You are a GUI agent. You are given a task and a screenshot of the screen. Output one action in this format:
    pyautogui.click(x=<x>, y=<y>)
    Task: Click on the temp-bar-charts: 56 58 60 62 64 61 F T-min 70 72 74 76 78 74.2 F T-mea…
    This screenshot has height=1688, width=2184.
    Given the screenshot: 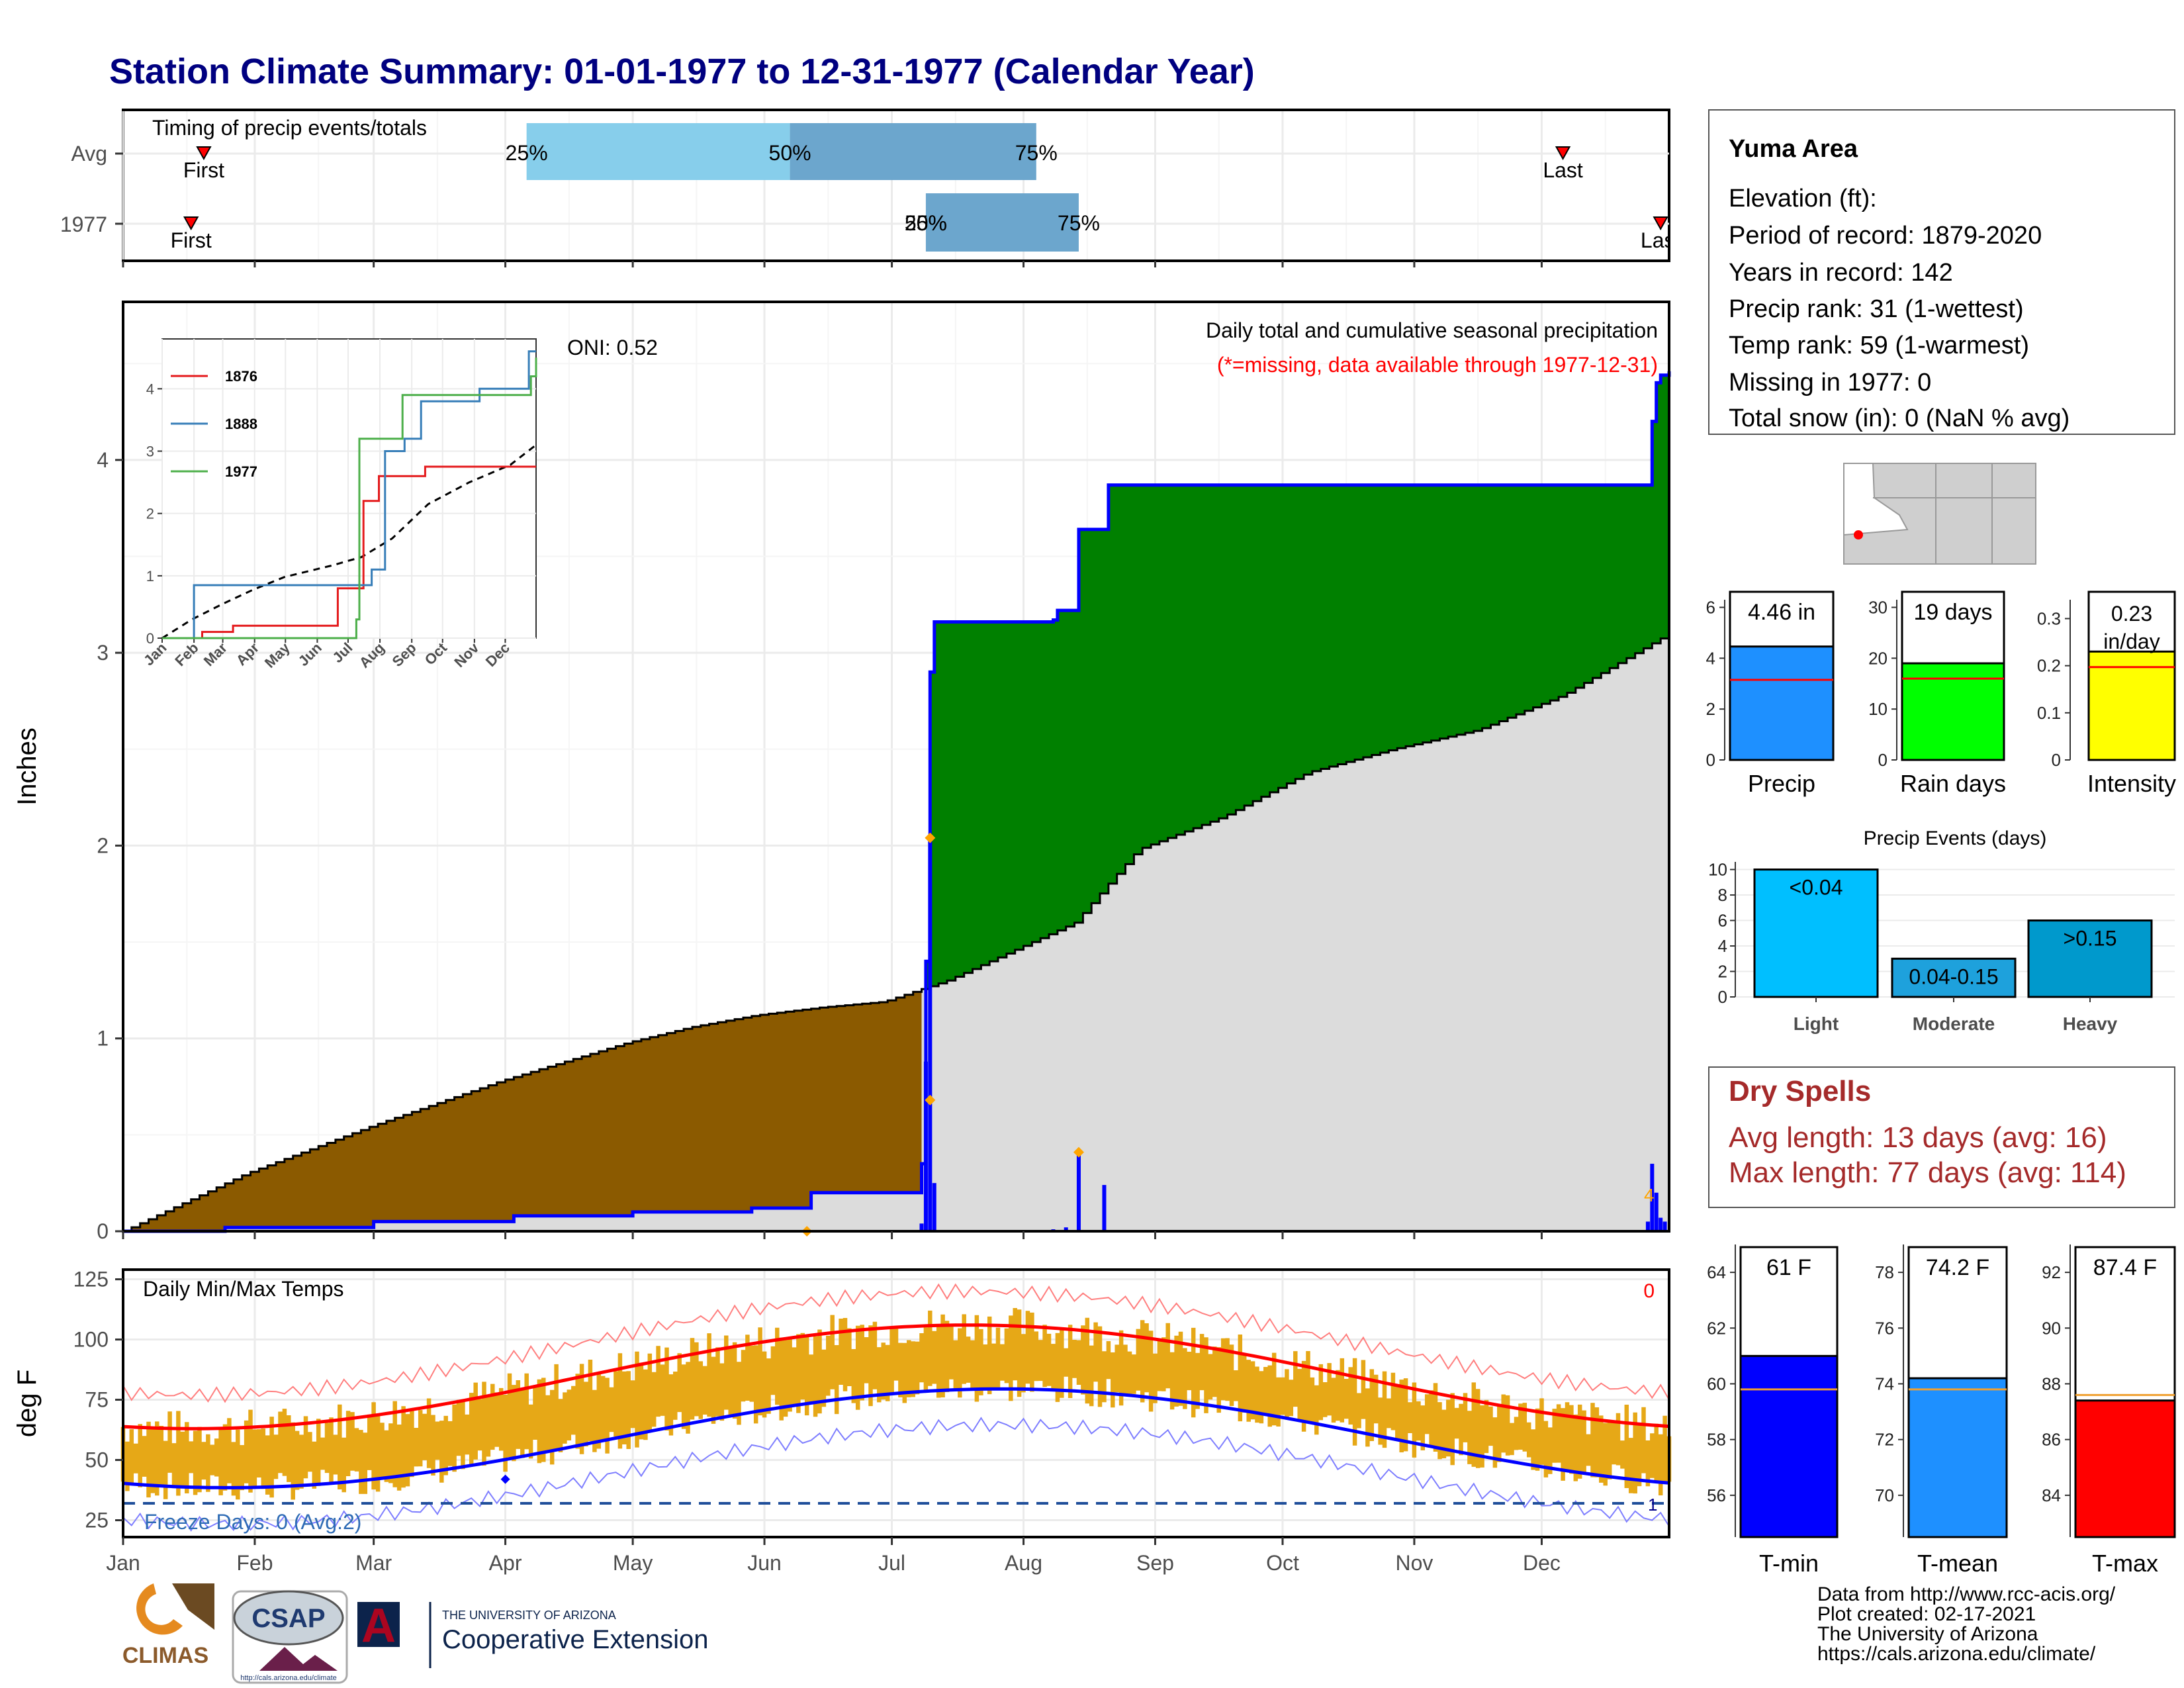 What is the action you would take?
    pyautogui.click(x=1942, y=1410)
    